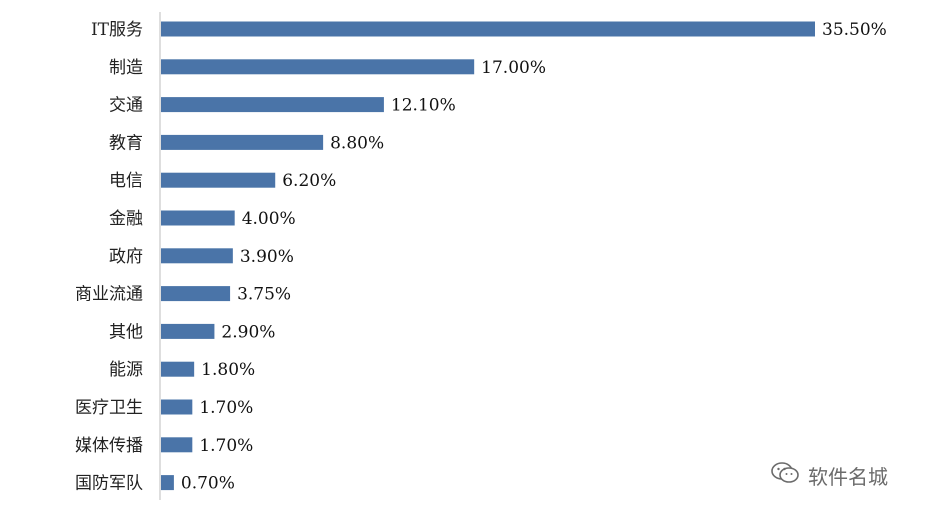 This screenshot has height=518, width=935. I want to click on category-label: 制造, so click(126, 68).